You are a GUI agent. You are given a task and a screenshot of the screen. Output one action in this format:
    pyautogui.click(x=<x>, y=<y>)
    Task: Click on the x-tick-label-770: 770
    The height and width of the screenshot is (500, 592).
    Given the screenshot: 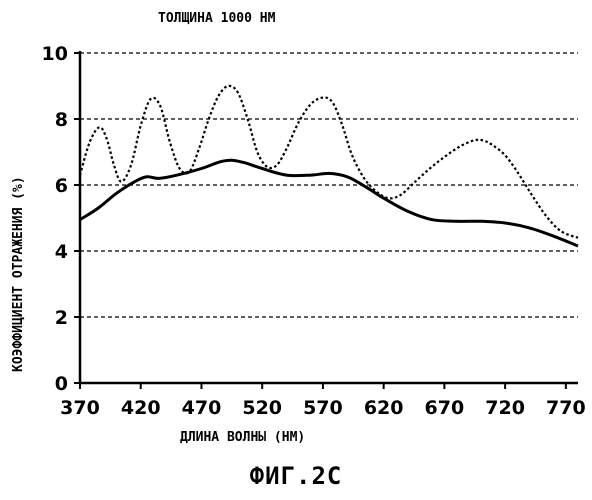 What is the action you would take?
    pyautogui.click(x=566, y=408)
    